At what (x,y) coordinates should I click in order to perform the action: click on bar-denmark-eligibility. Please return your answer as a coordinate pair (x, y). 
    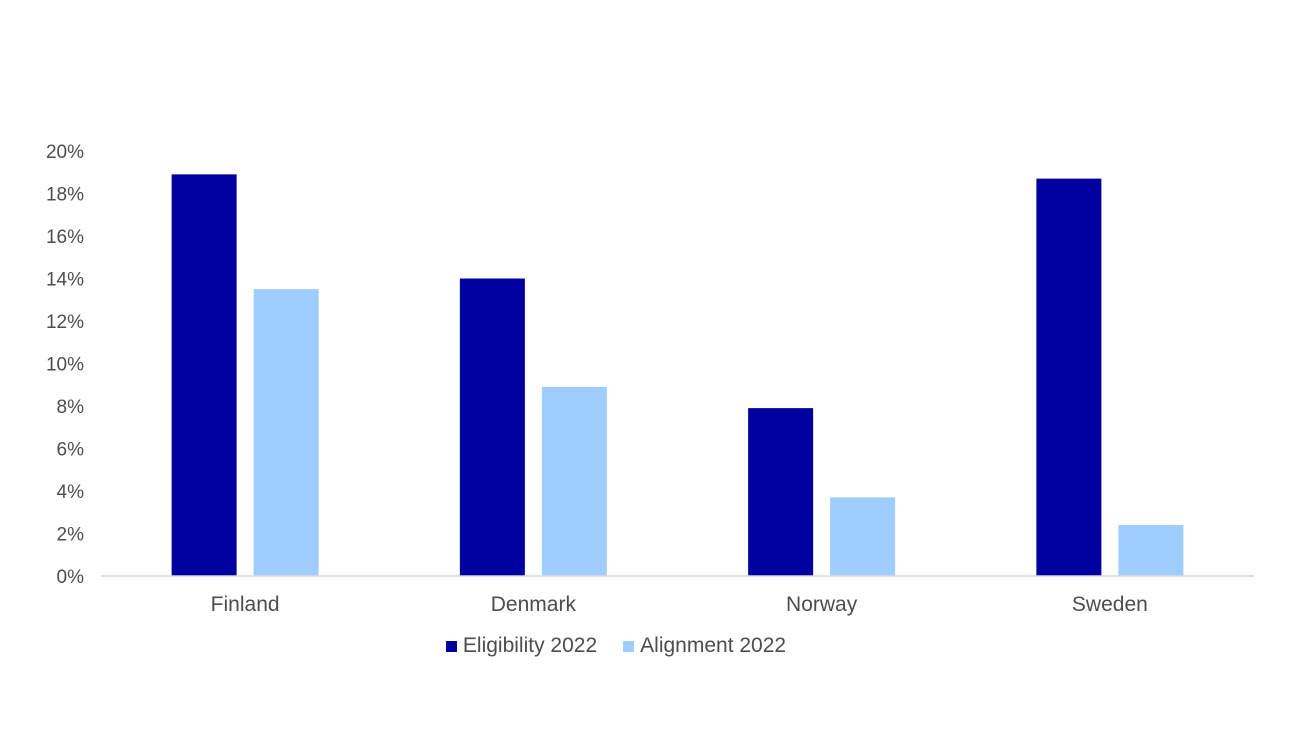
    Looking at the image, I should click on (492, 427).